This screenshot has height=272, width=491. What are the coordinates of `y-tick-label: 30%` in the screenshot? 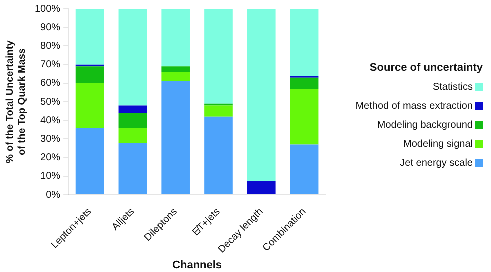 It's located at (50, 139).